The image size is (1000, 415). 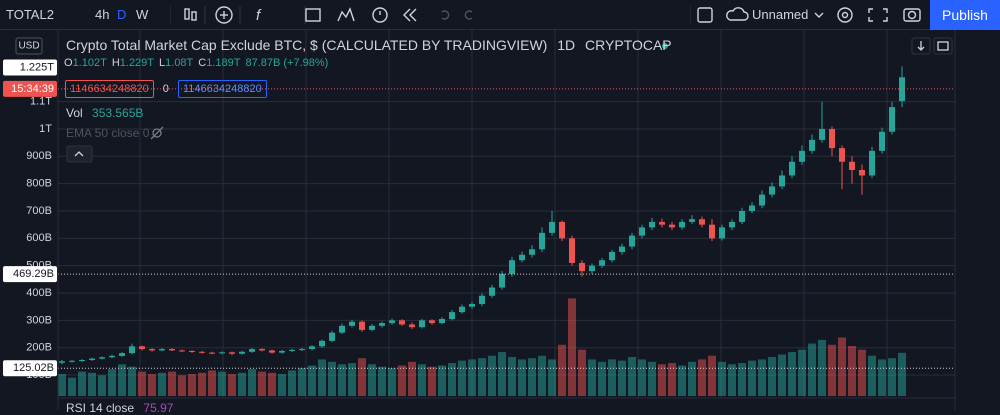 I want to click on countdown-badge, so click(x=30, y=88).